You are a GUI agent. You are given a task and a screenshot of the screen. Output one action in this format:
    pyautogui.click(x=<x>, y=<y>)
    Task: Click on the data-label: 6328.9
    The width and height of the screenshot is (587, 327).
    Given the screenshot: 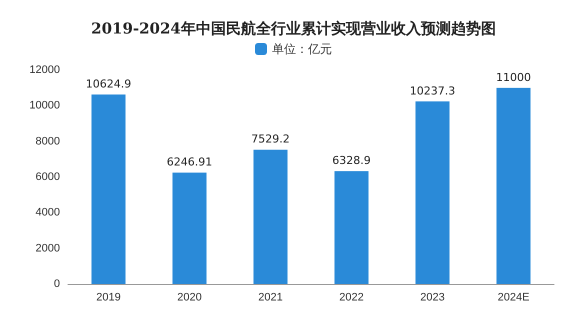 What is the action you would take?
    pyautogui.click(x=351, y=161)
    